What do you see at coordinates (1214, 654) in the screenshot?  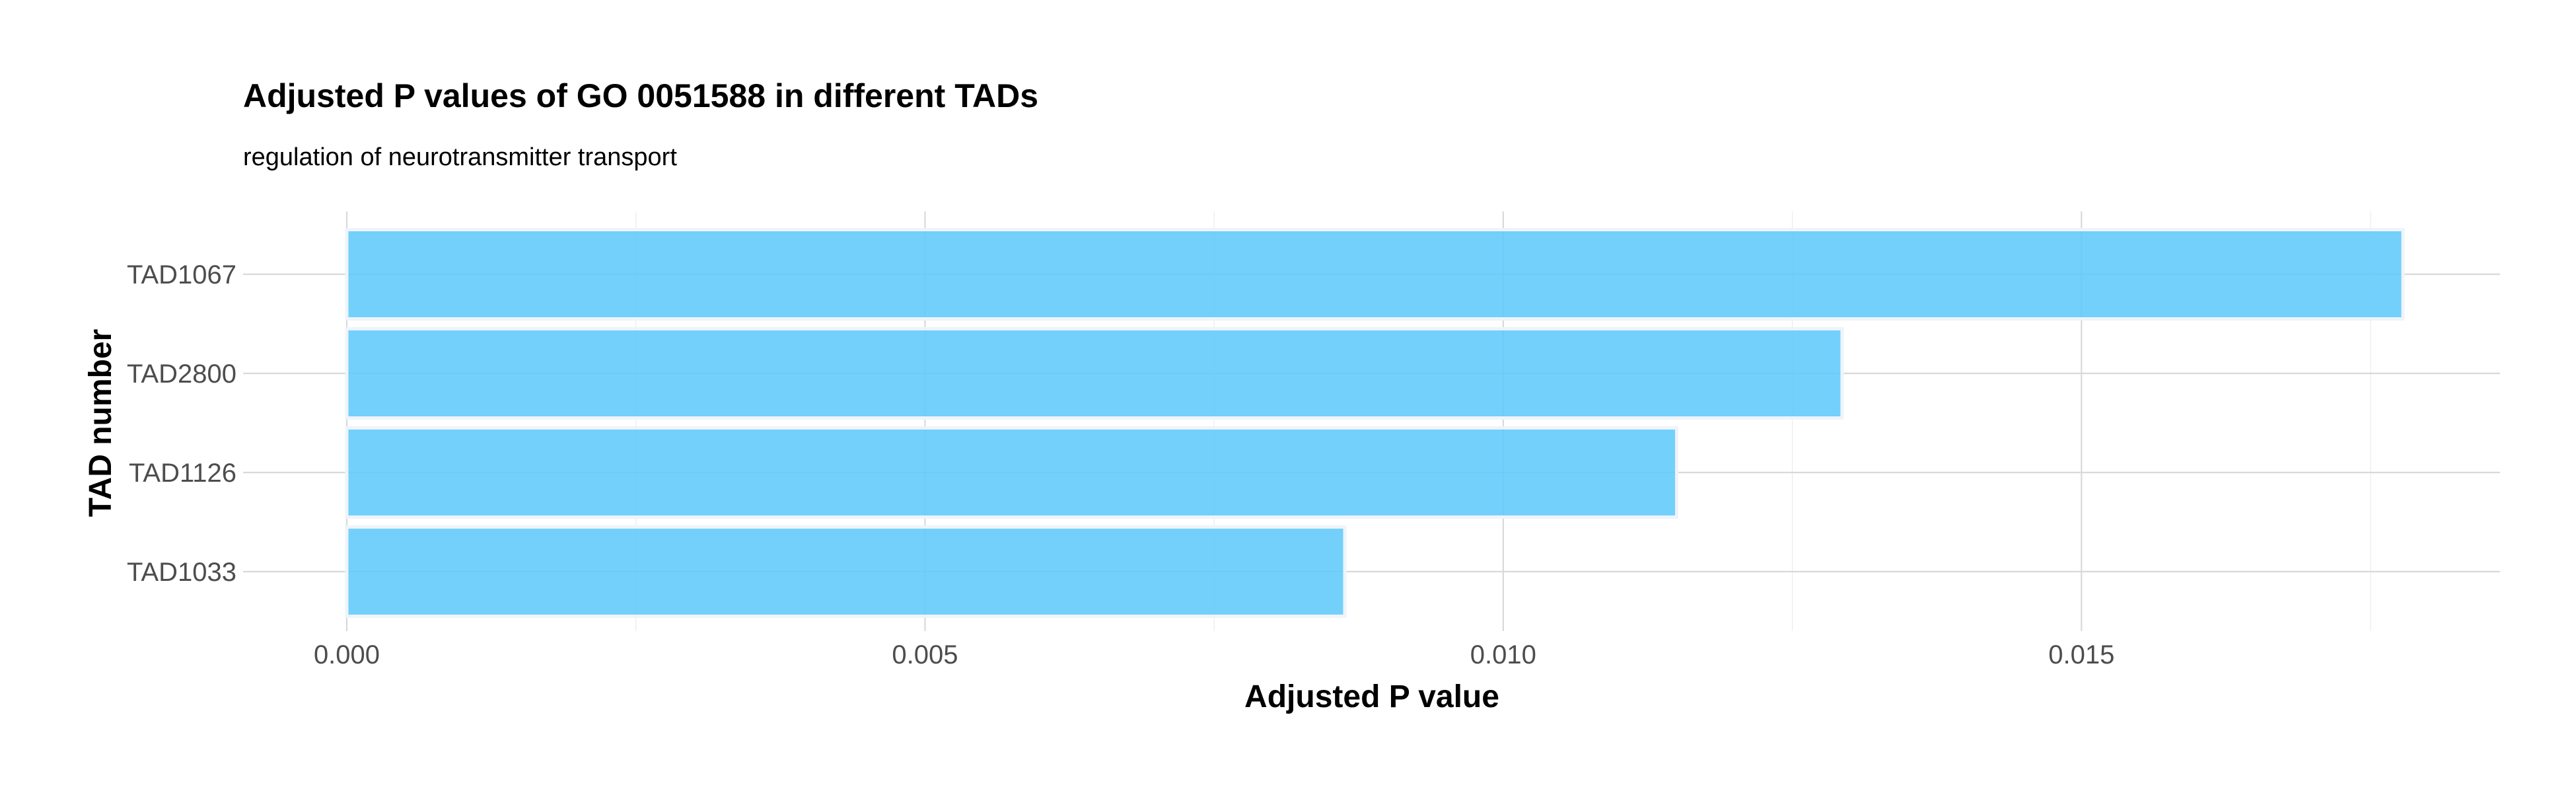 I see `x-axis-tick-labels: 0.000 0.005 0.010 0.015` at bounding box center [1214, 654].